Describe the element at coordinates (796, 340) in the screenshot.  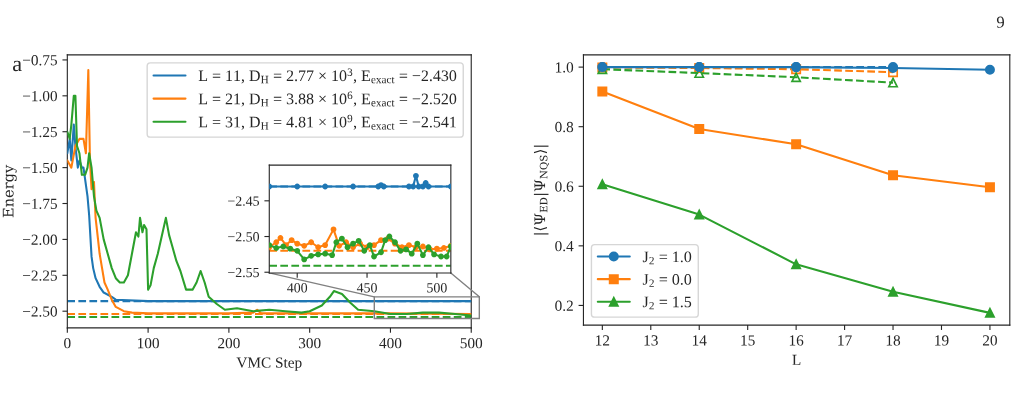
I see `x-tick-label: 16` at that location.